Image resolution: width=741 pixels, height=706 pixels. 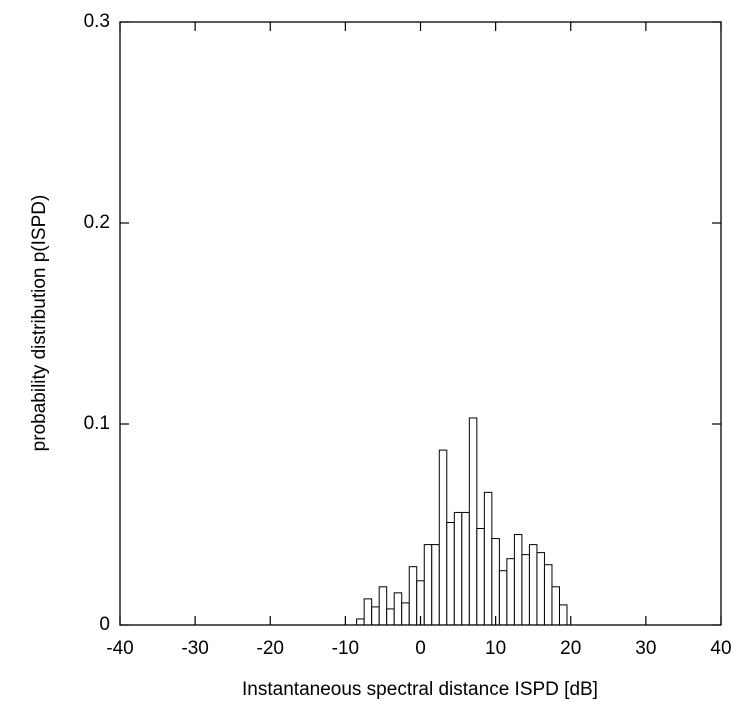 I want to click on x-tick-label: 20, so click(x=570, y=648).